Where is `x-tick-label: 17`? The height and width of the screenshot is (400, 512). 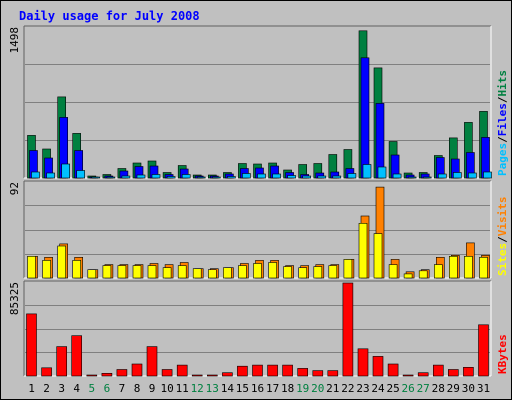 x-tick-label: 17 is located at coordinates (272, 388).